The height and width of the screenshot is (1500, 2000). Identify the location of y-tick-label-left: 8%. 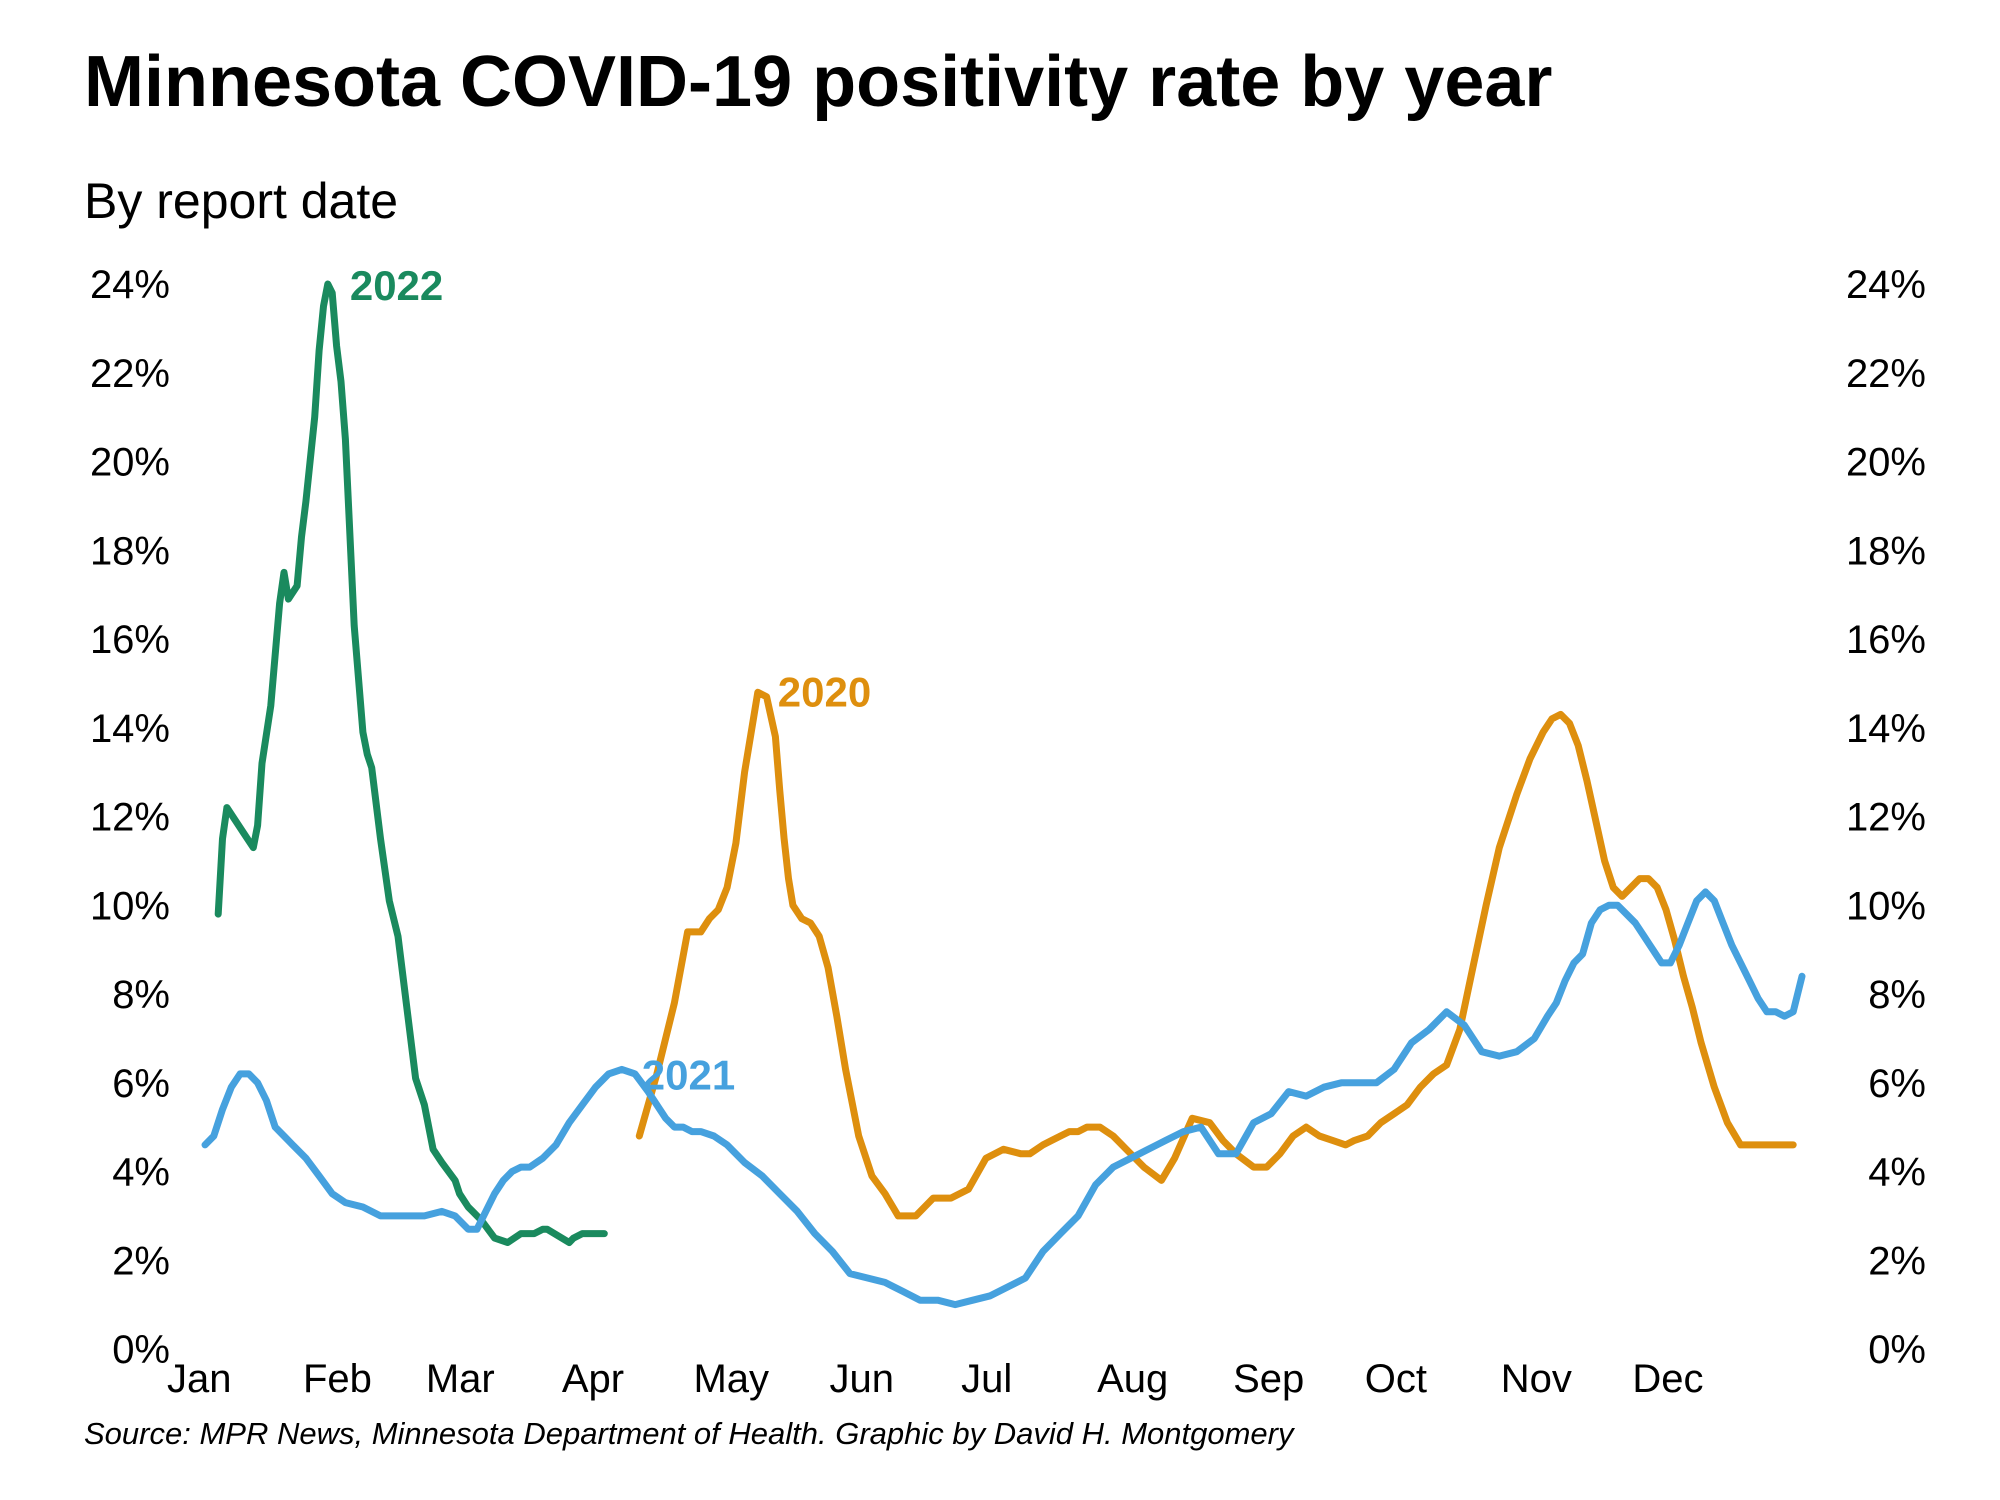
(141, 995).